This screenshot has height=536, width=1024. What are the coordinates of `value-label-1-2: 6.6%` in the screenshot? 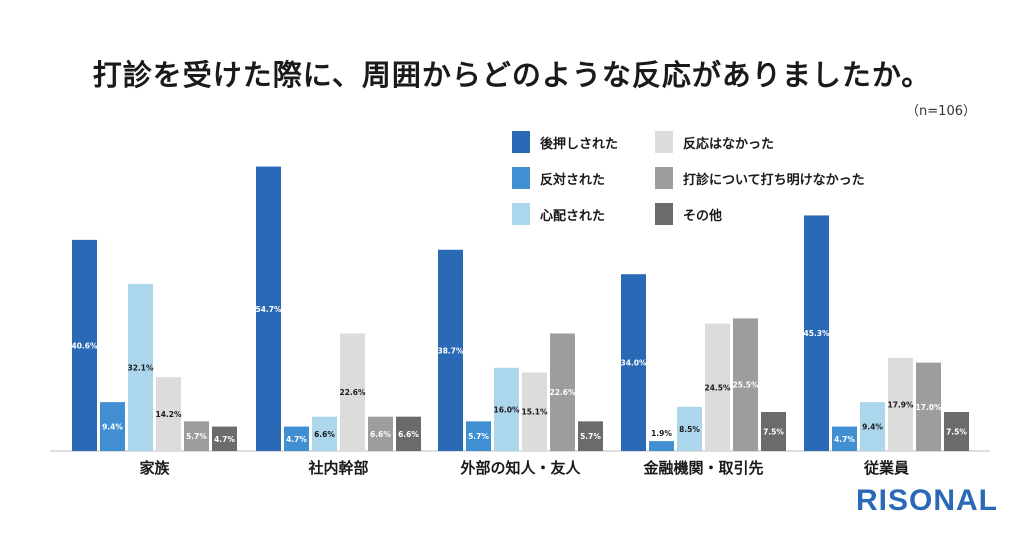 It's located at (324, 434).